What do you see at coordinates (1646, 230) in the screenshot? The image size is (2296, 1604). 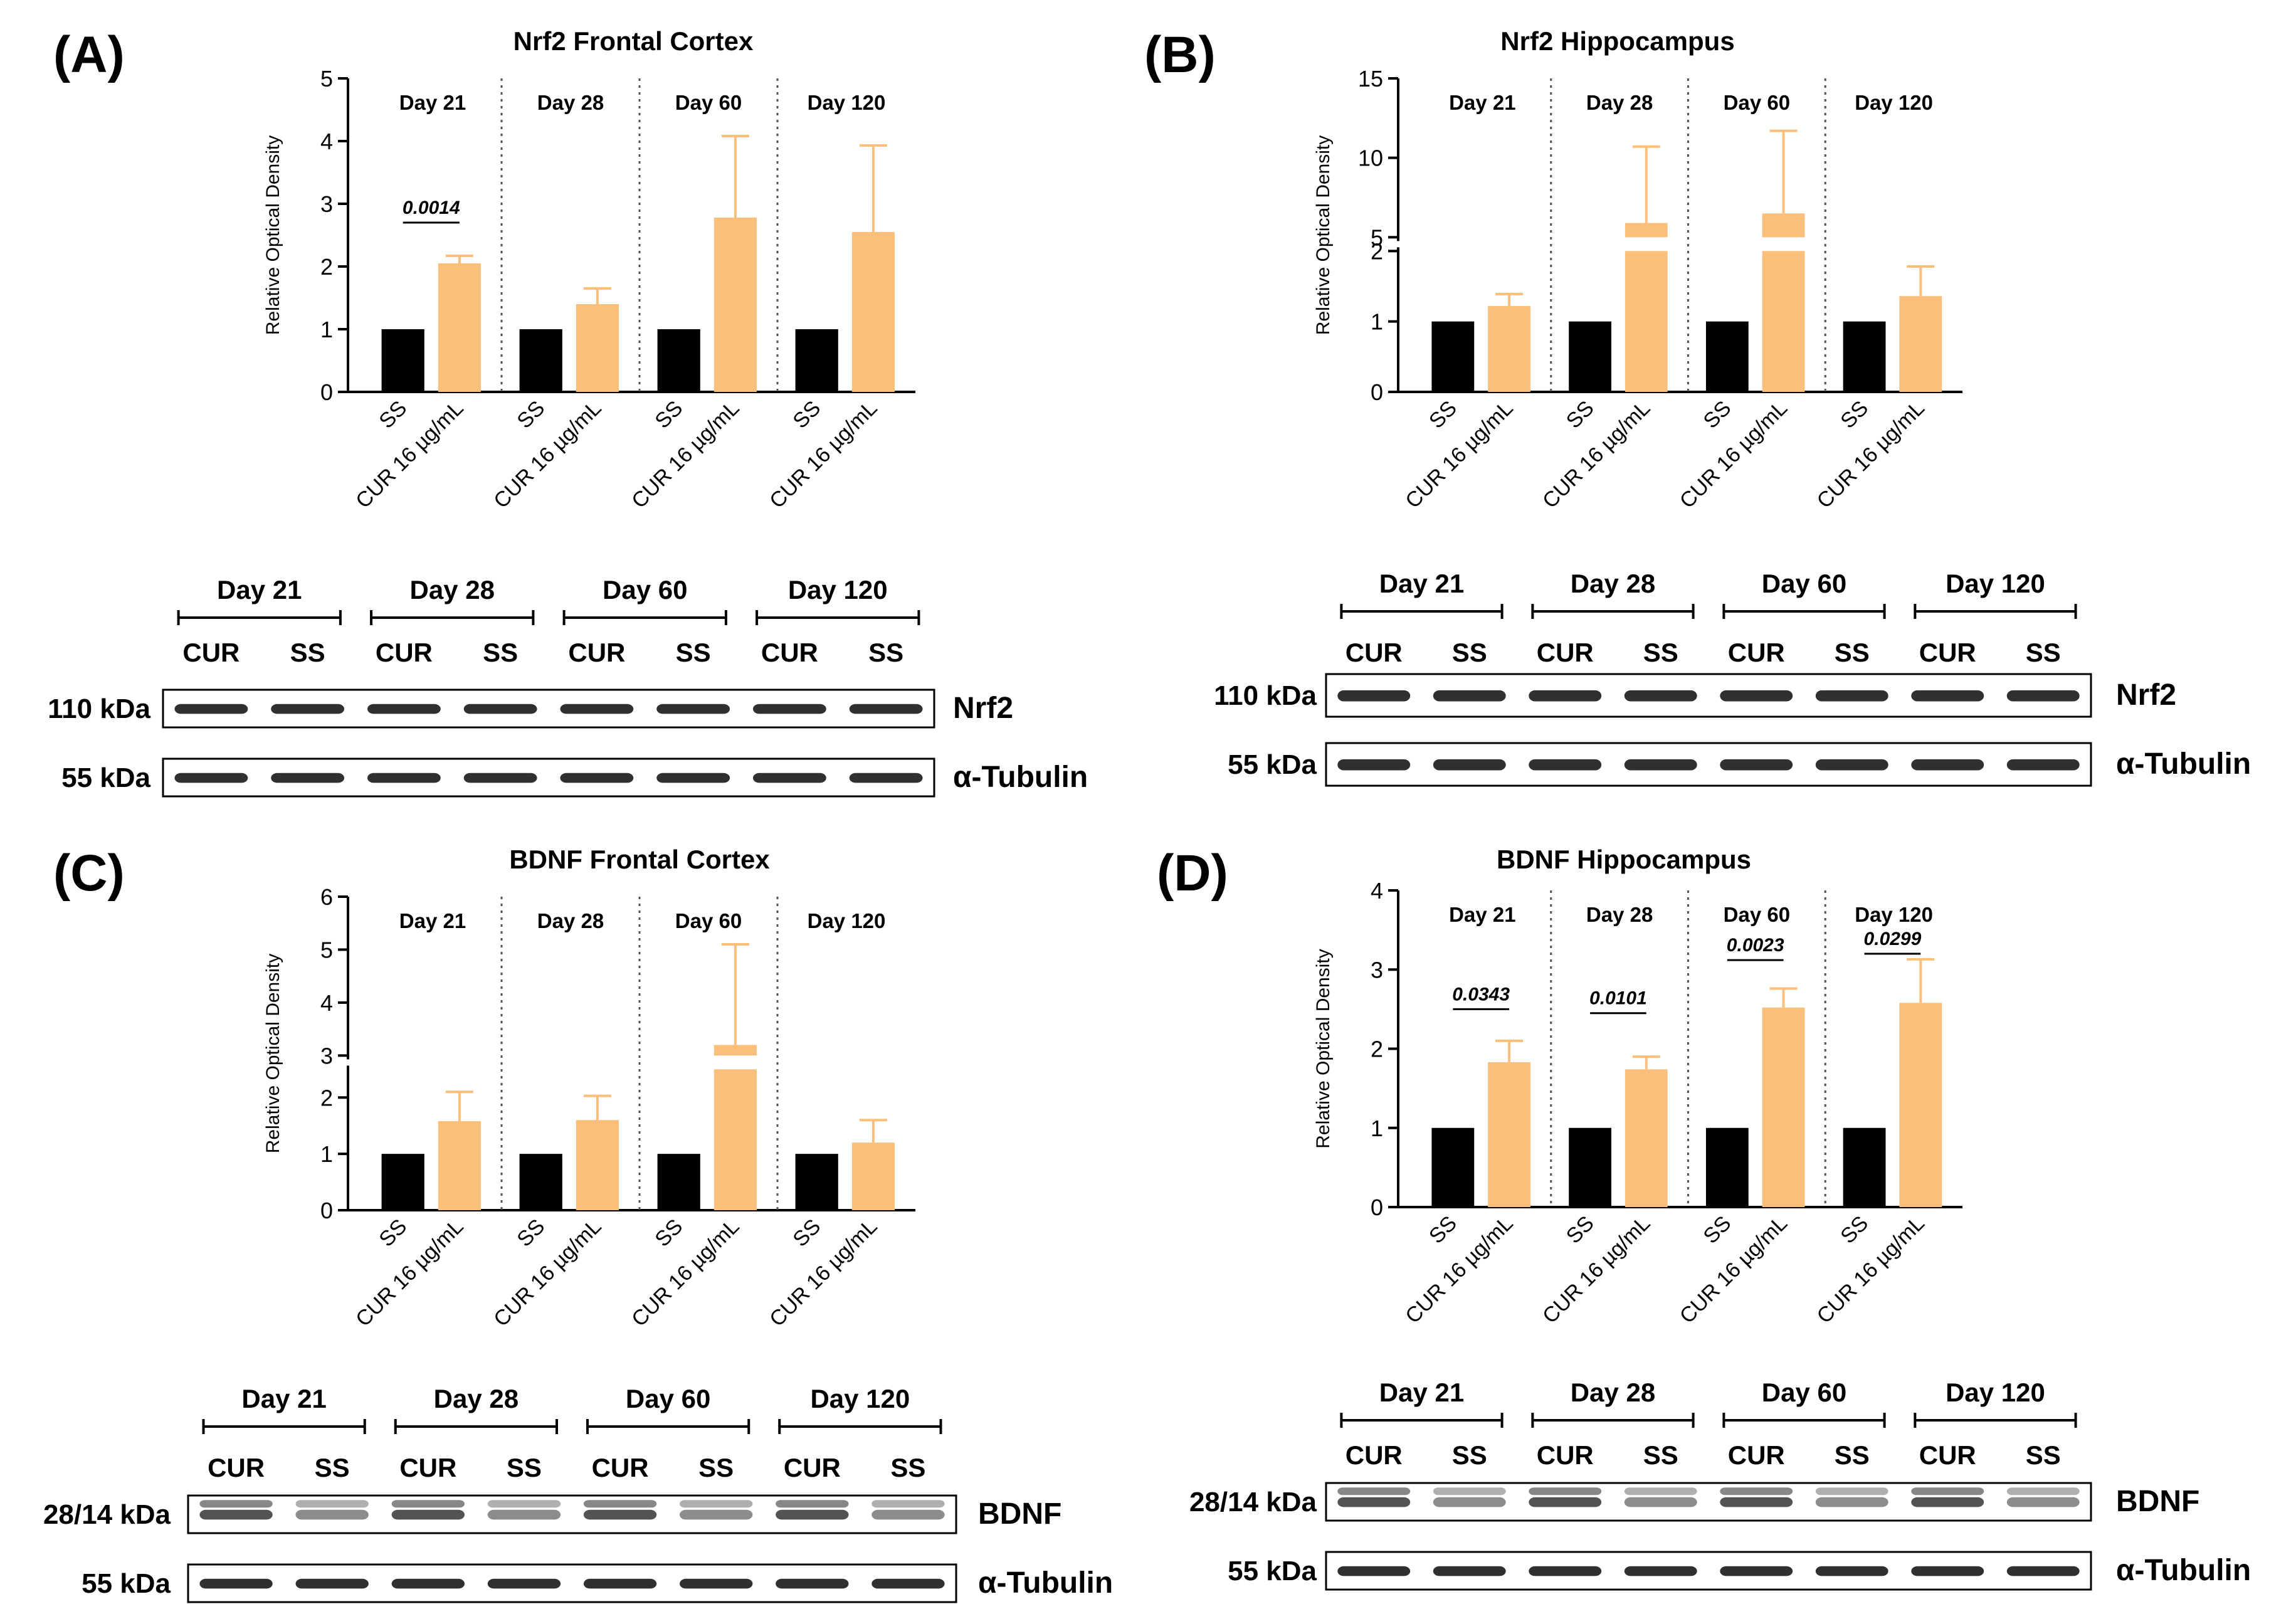 I see `bar-cur-upper` at bounding box center [1646, 230].